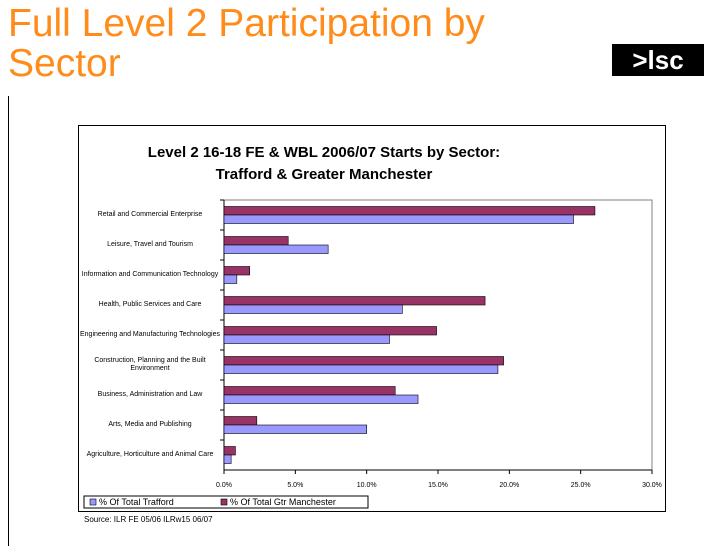  I want to click on y-tick-label: Business, Administration and Law, so click(150, 394).